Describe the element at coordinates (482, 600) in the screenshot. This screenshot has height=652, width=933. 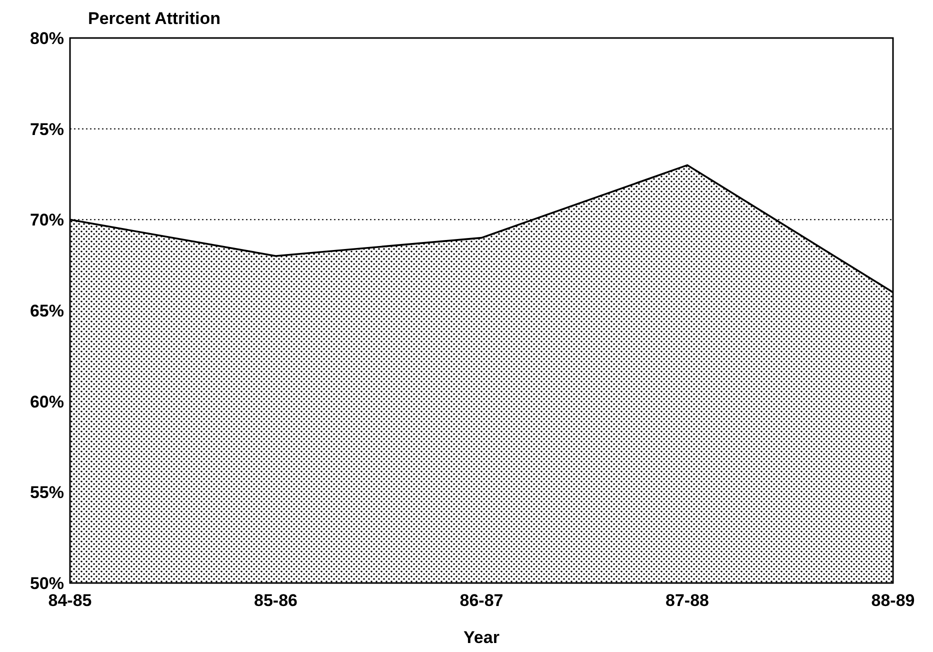
I see `x-tick-label: 86-87` at that location.